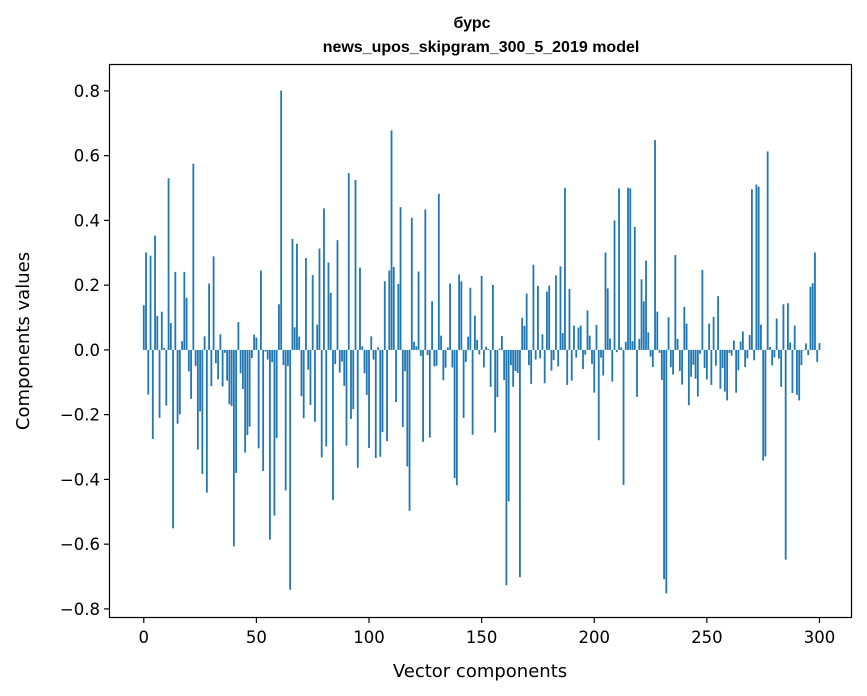 This screenshot has height=696, width=867. What do you see at coordinates (144, 637) in the screenshot?
I see `x-tick-label: 0` at bounding box center [144, 637].